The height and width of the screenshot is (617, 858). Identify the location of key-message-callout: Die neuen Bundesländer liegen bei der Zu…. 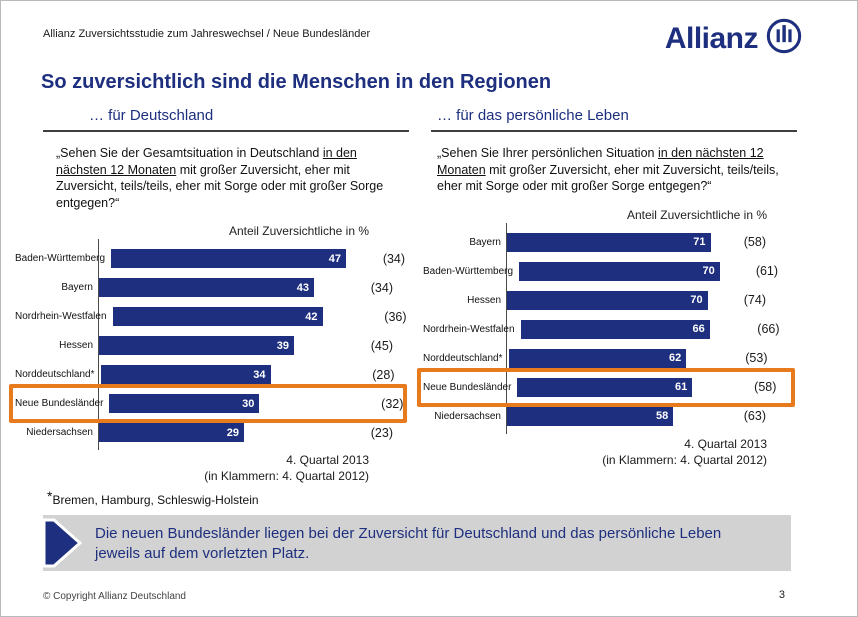
(416, 544).